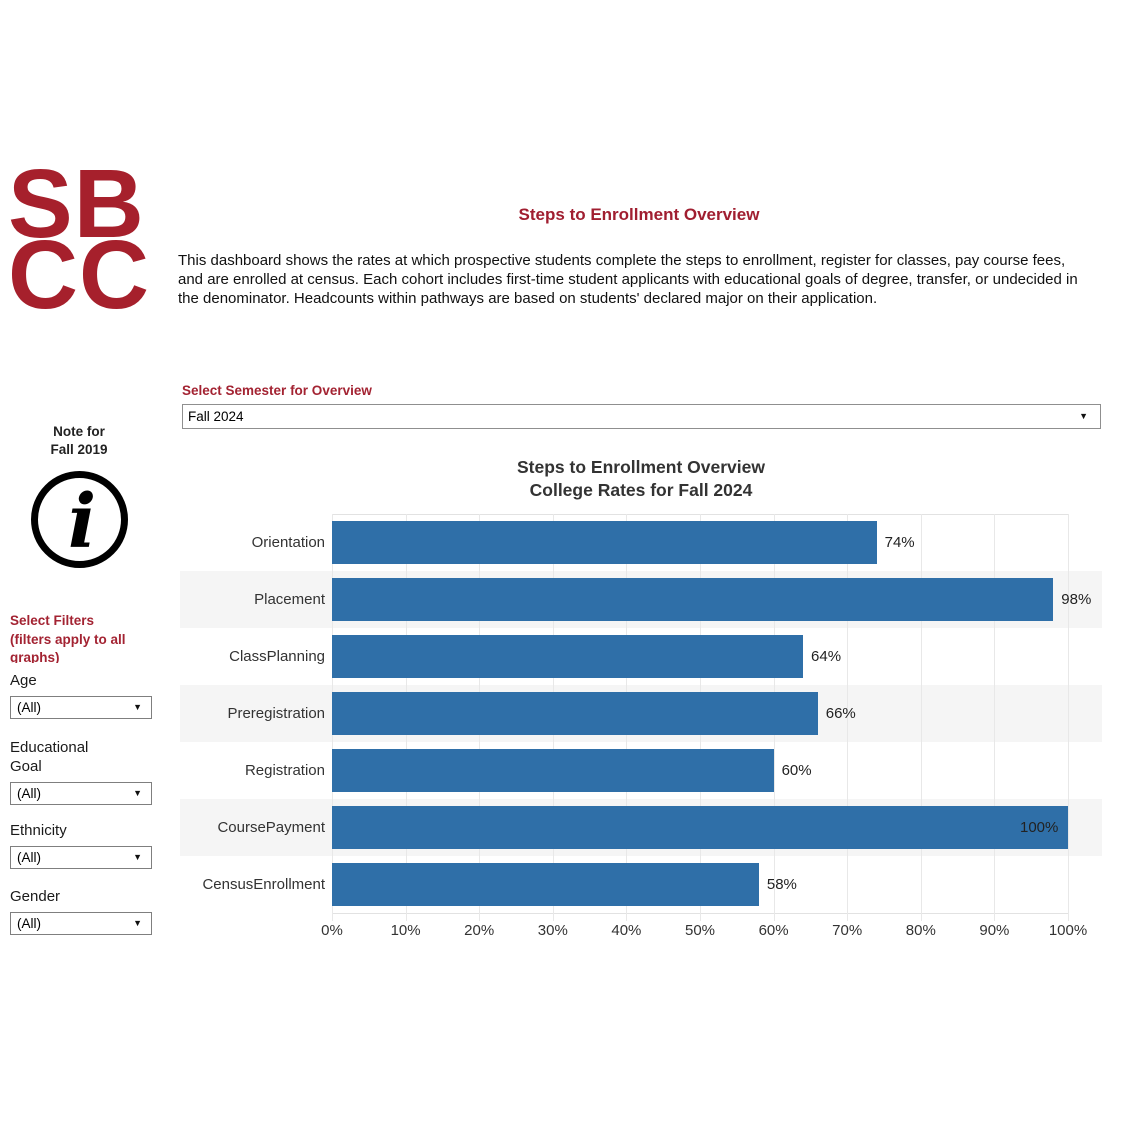 This screenshot has height=1121, width=1121. What do you see at coordinates (263, 884) in the screenshot?
I see `category-label: CensusEnrollment` at bounding box center [263, 884].